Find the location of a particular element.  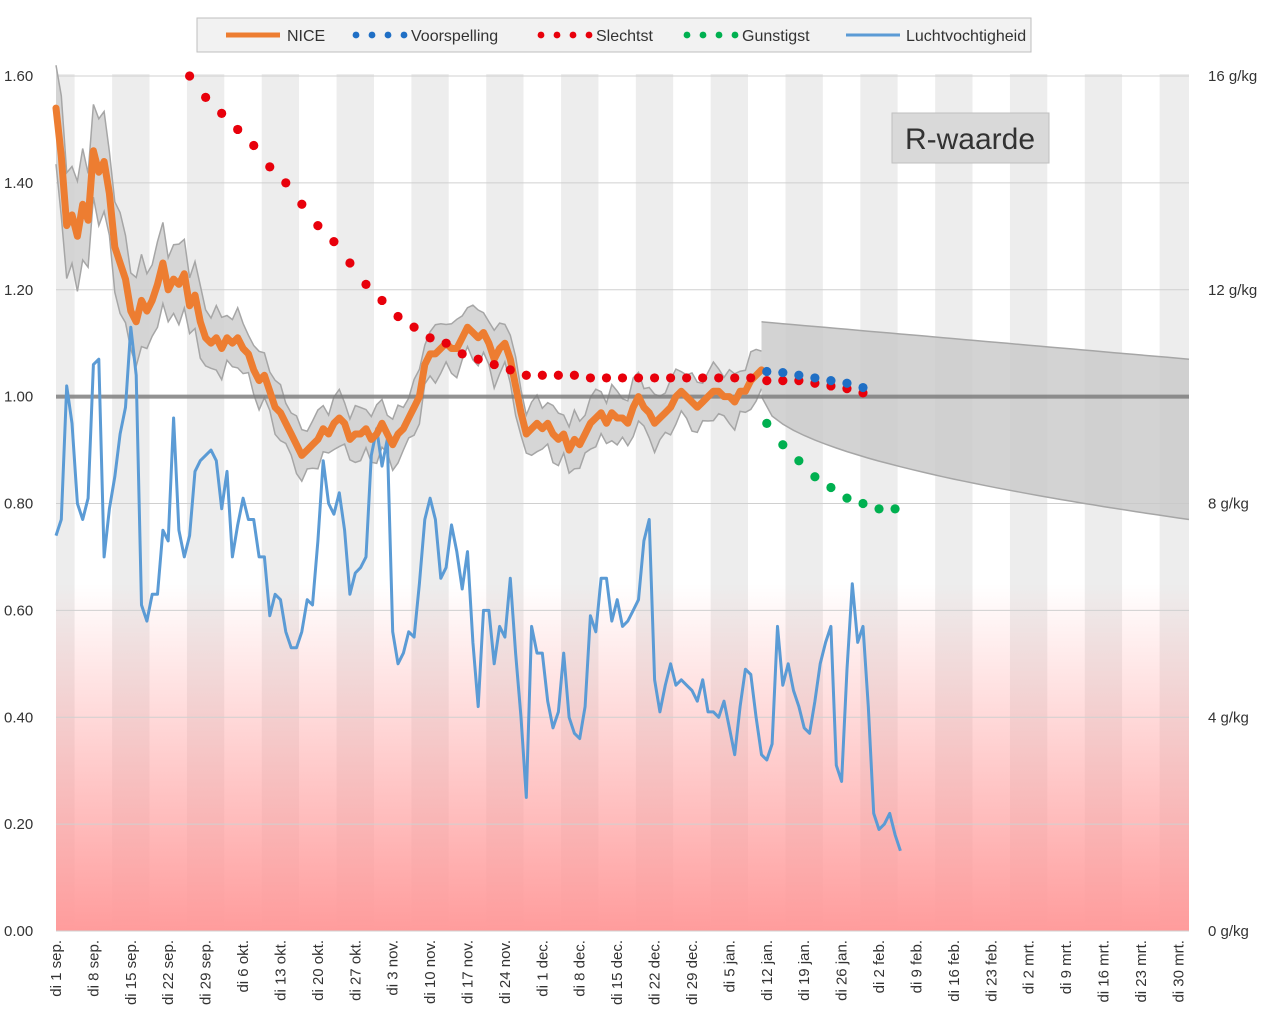

x-tick-label: di 9 mrt. is located at coordinates (1066, 967).